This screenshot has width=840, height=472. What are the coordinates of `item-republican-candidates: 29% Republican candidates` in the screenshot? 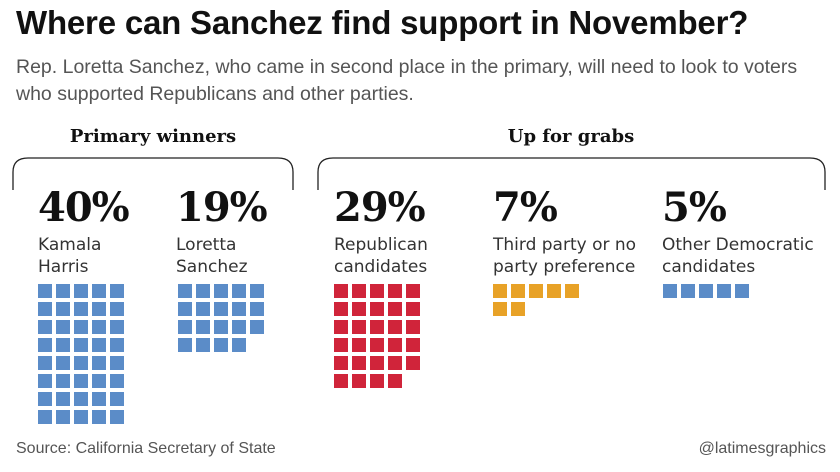 It's located at (381, 232).